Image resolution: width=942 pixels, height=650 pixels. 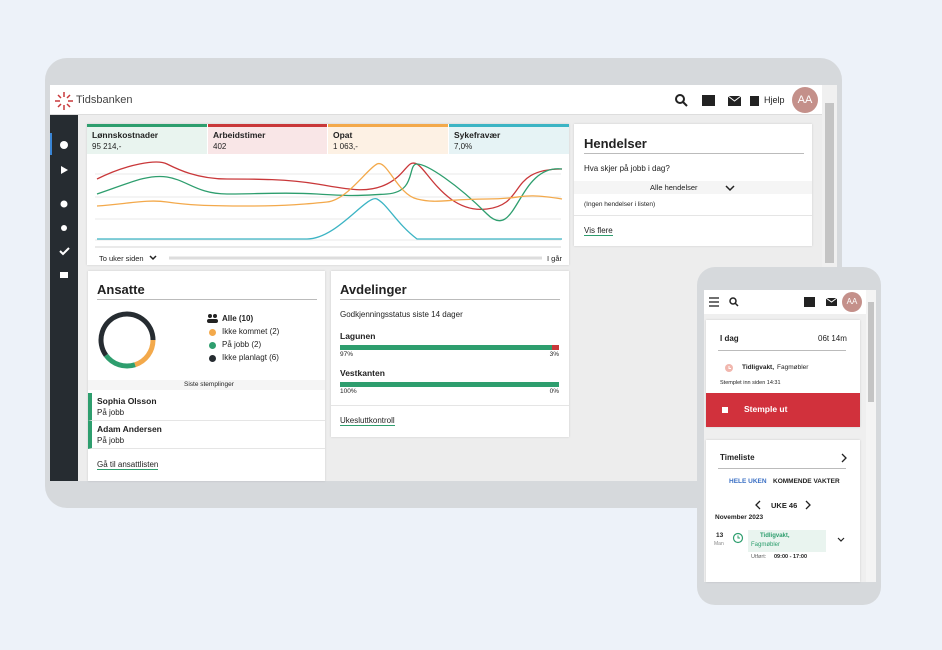 What do you see at coordinates (348, 391) in the screenshot?
I see `bar-label: 100%` at bounding box center [348, 391].